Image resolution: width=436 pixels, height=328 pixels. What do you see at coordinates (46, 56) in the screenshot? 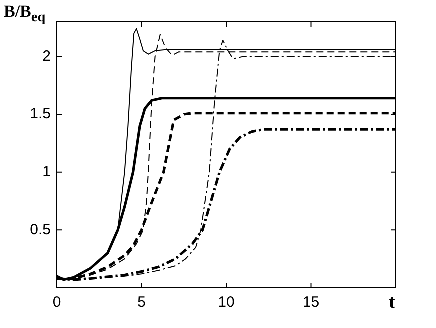
I see `y-tick-label: 2` at bounding box center [46, 56].